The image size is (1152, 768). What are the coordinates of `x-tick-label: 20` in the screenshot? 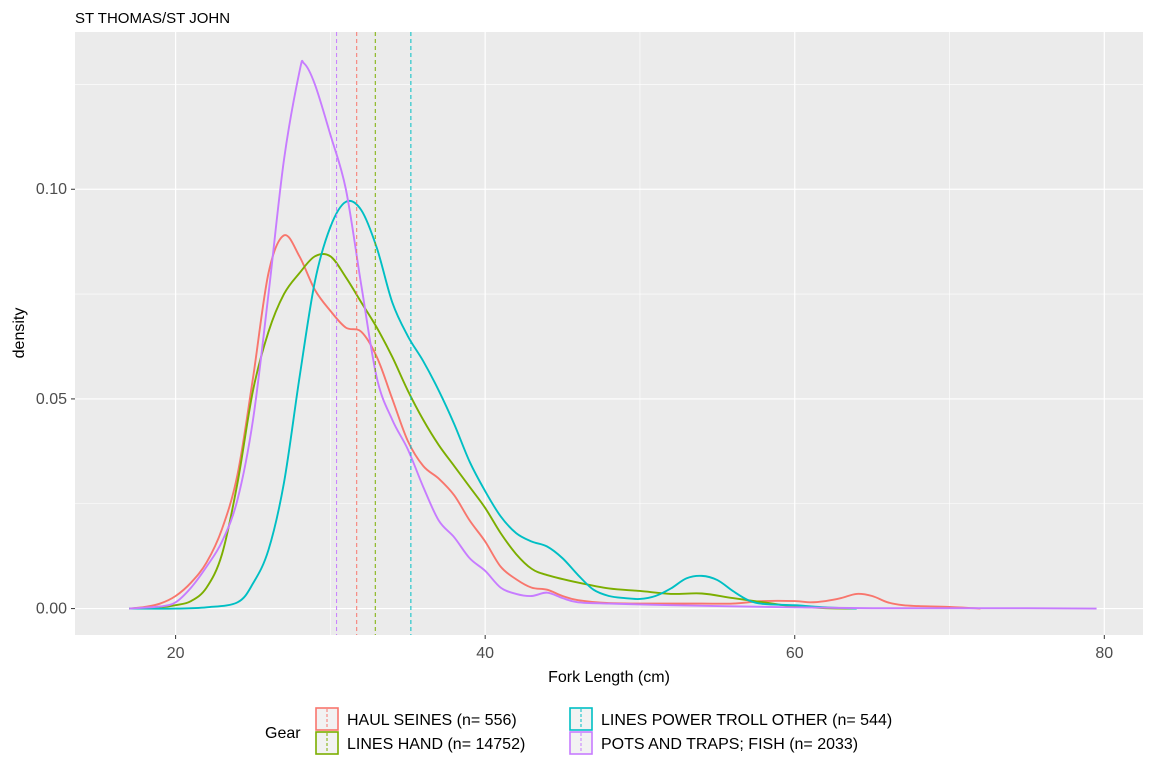 It's located at (176, 653).